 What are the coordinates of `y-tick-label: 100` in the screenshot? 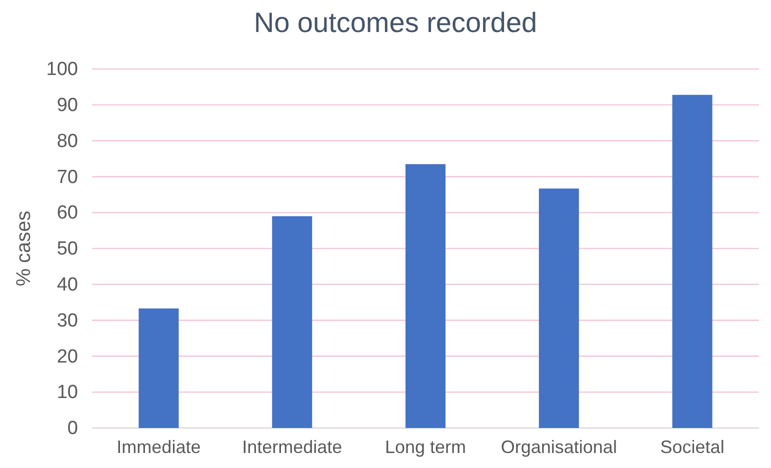 It's located at (62, 69).